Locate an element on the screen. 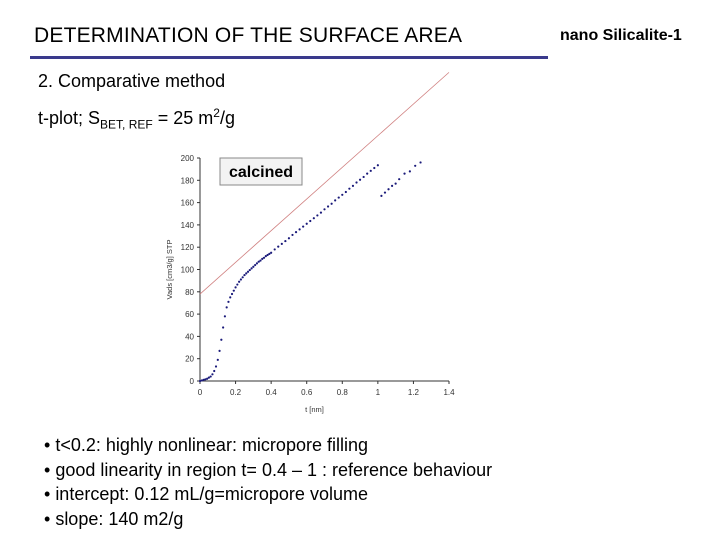  x-axis-label: t [nm] is located at coordinates (314, 409).